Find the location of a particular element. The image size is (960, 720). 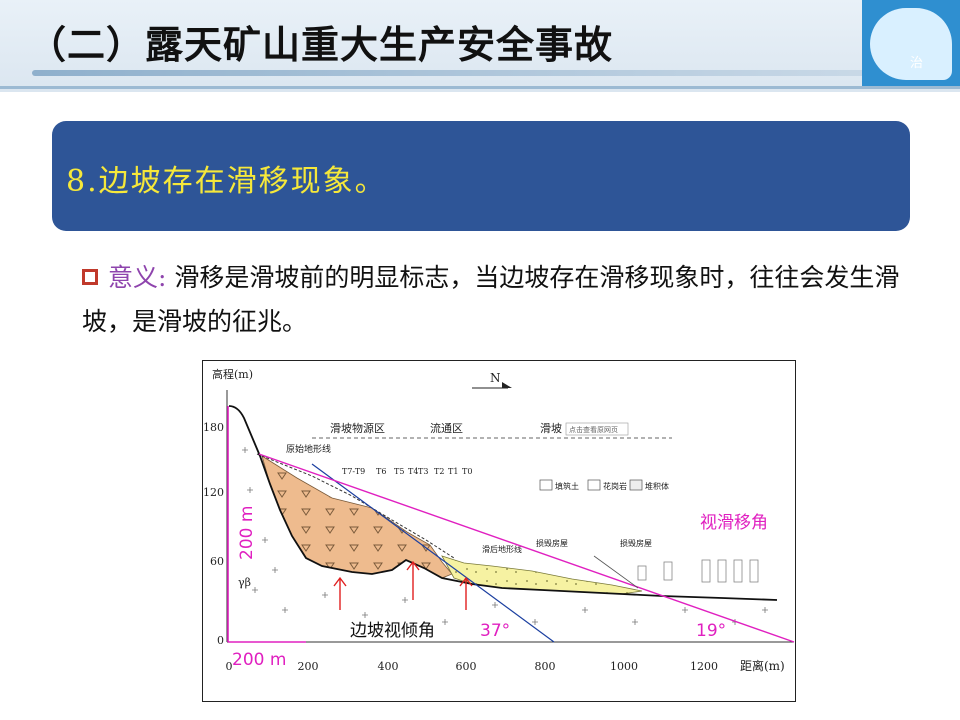

y-tick-label: 180 is located at coordinates (213, 427).